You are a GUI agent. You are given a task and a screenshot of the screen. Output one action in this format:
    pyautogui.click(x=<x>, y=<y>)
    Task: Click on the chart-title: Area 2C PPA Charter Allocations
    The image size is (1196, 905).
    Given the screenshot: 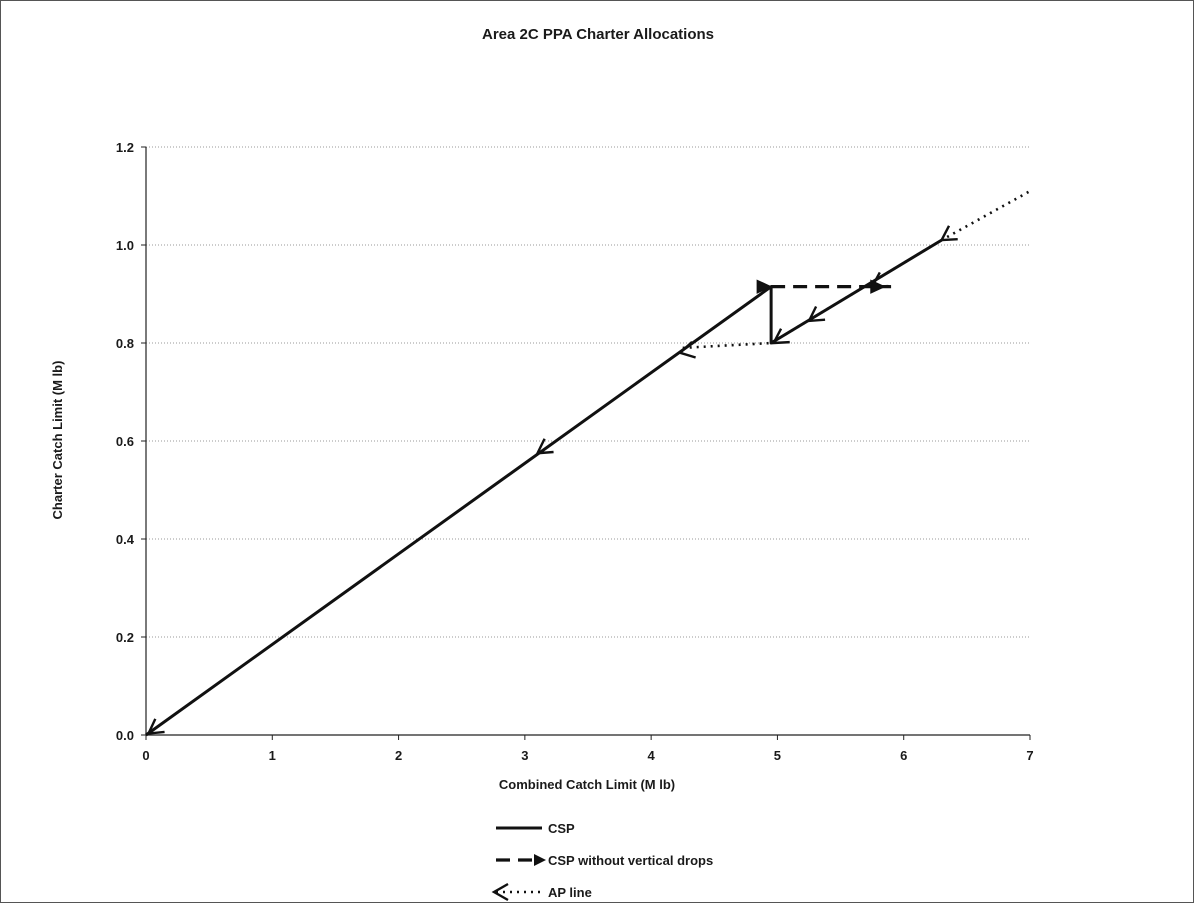 What is the action you would take?
    pyautogui.click(x=598, y=34)
    